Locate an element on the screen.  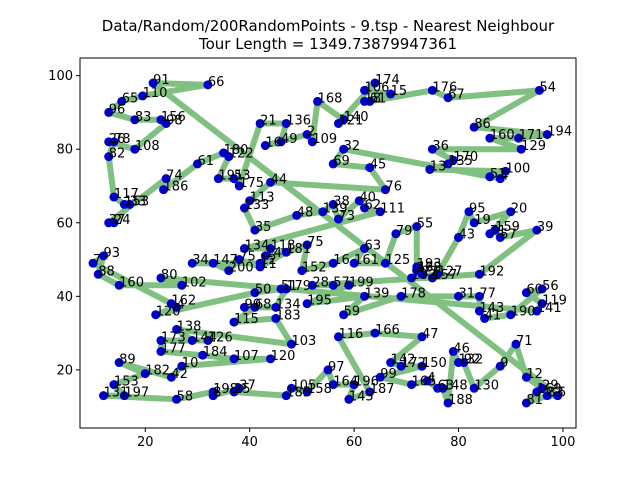
city-label: 103 is located at coordinates (303, 341).